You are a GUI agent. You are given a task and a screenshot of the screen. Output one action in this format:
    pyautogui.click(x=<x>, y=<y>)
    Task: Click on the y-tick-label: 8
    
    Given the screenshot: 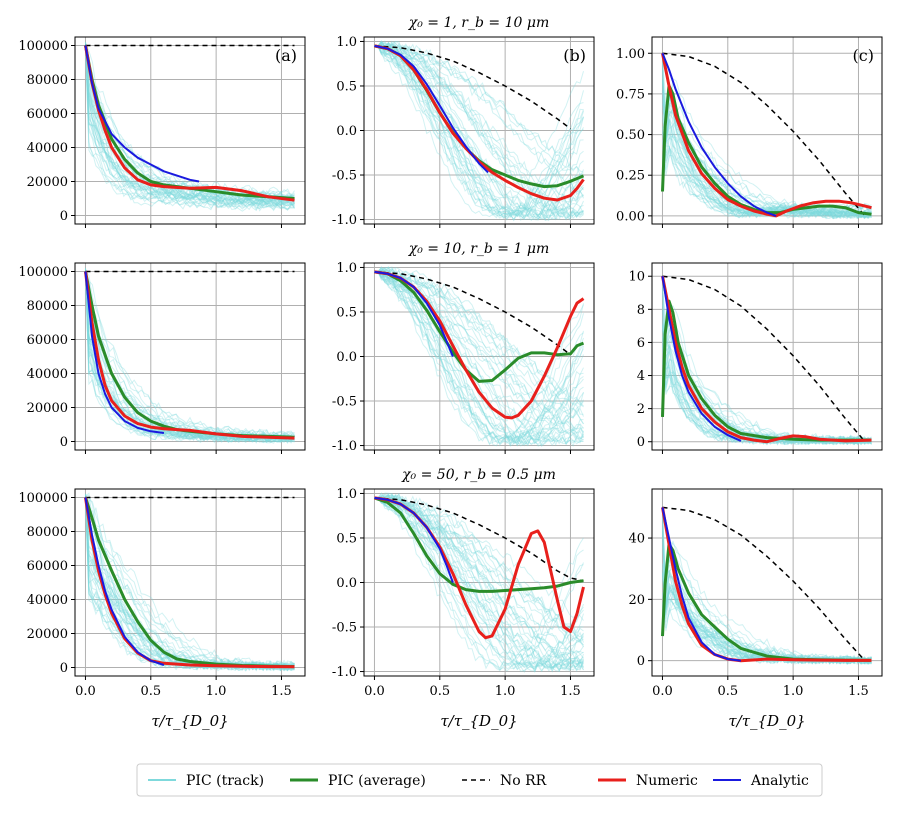 What is the action you would take?
    pyautogui.click(x=641, y=310)
    